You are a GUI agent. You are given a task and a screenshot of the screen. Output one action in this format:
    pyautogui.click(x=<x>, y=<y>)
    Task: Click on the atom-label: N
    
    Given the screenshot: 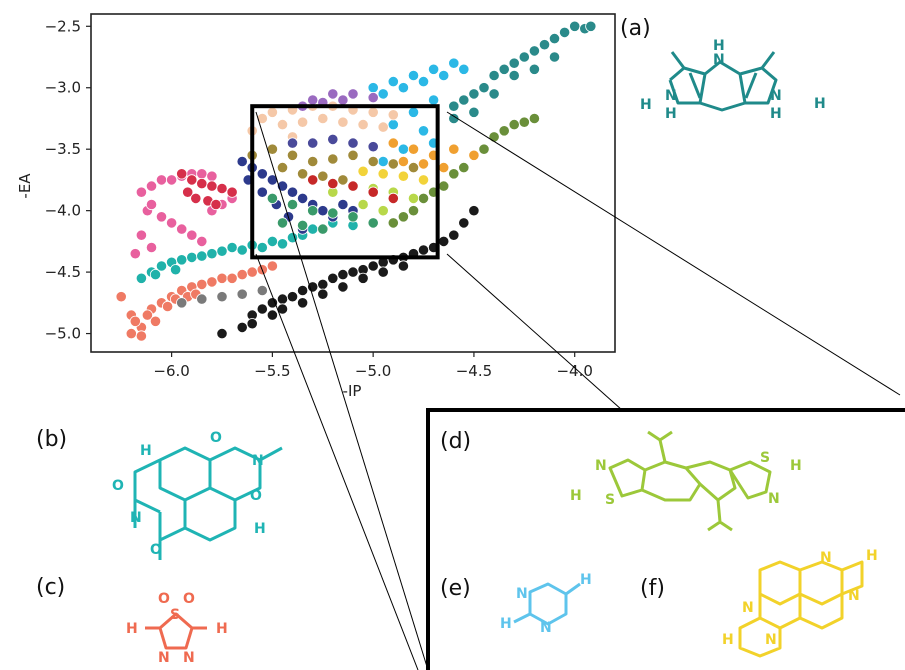 What is the action you would take?
    pyautogui.click(x=546, y=628)
    